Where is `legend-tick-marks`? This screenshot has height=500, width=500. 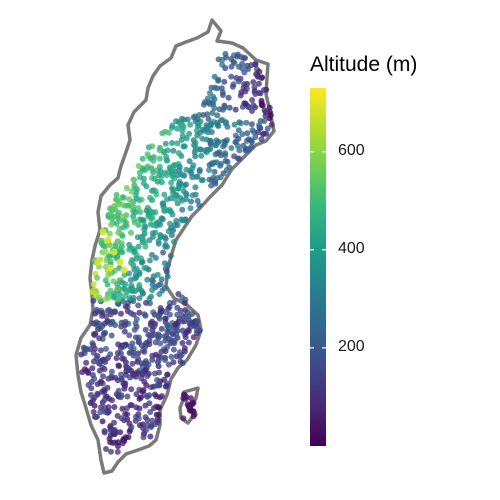
legend-tick-marks is located at coordinates (318, 250).